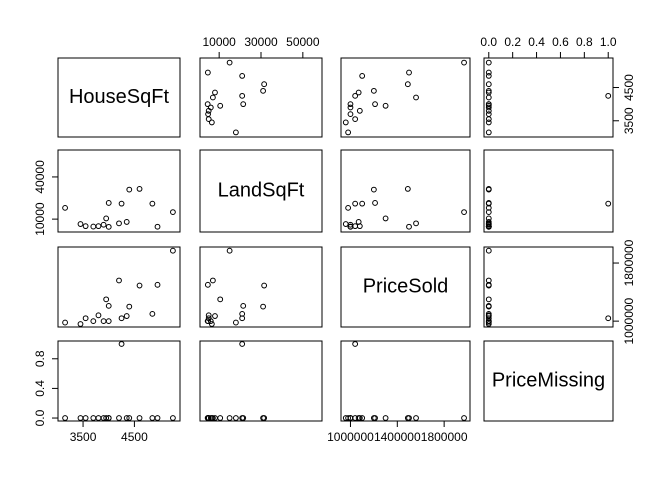  I want to click on right-tick-label-0-0: 3500, so click(629, 120).